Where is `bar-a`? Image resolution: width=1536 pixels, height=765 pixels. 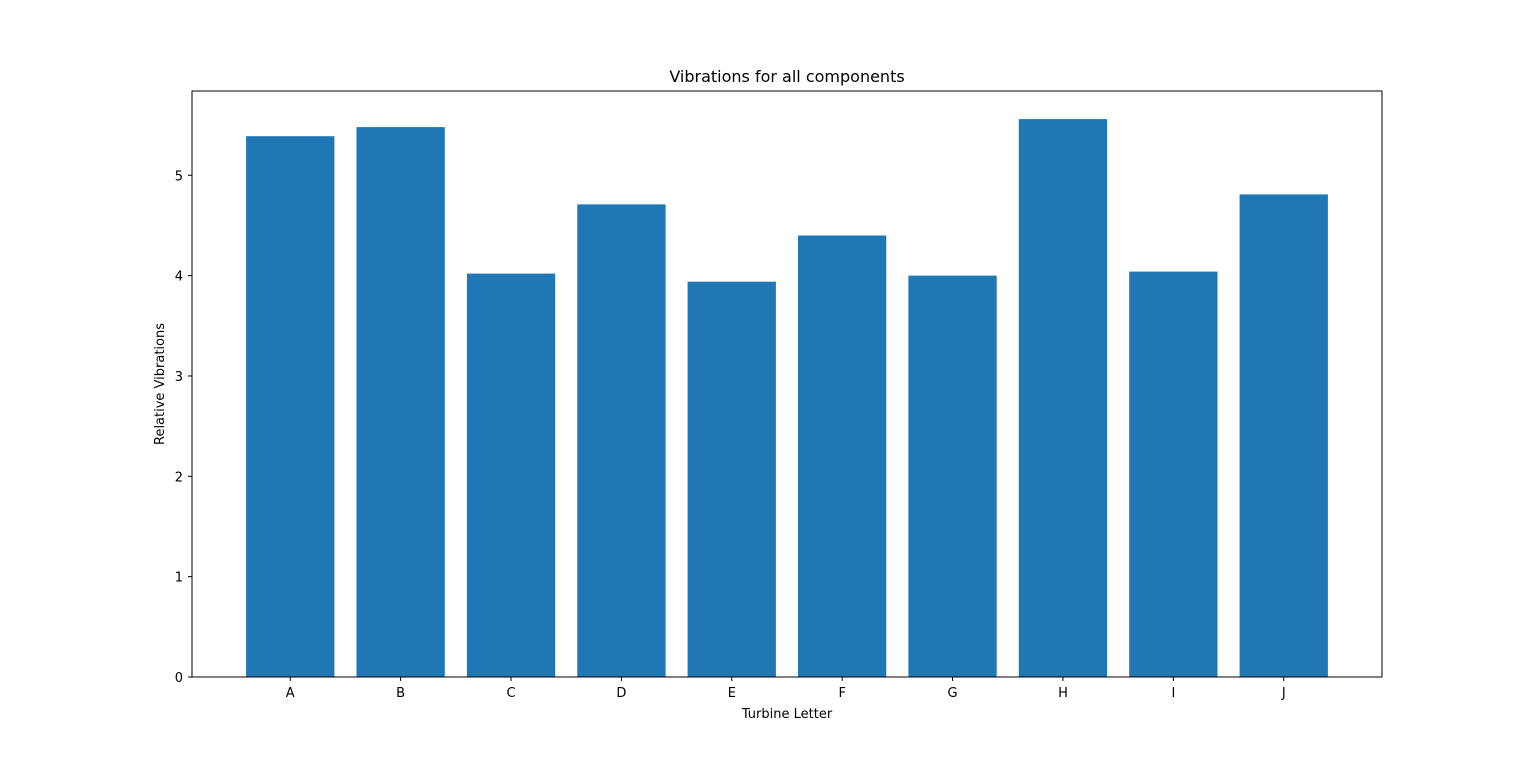
bar-a is located at coordinates (290, 406).